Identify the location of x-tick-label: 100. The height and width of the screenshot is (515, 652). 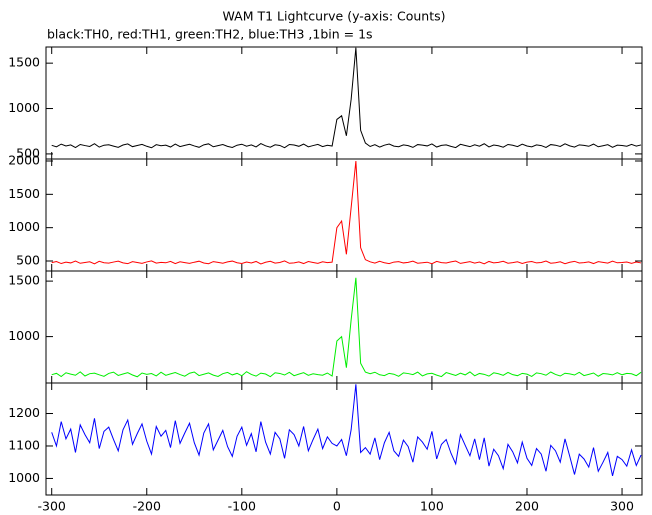
(432, 506).